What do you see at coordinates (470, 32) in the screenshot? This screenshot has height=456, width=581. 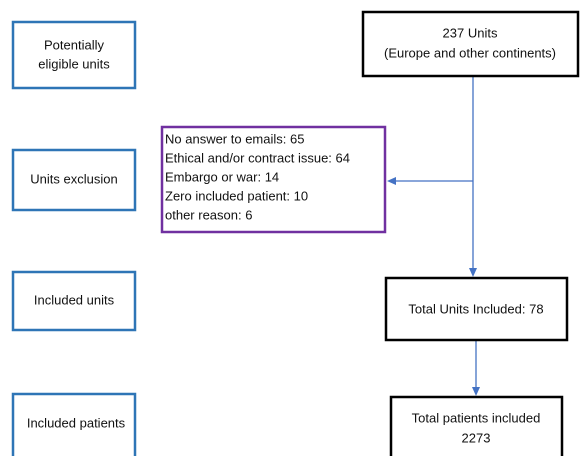 I see `node-text: 237 Units` at bounding box center [470, 32].